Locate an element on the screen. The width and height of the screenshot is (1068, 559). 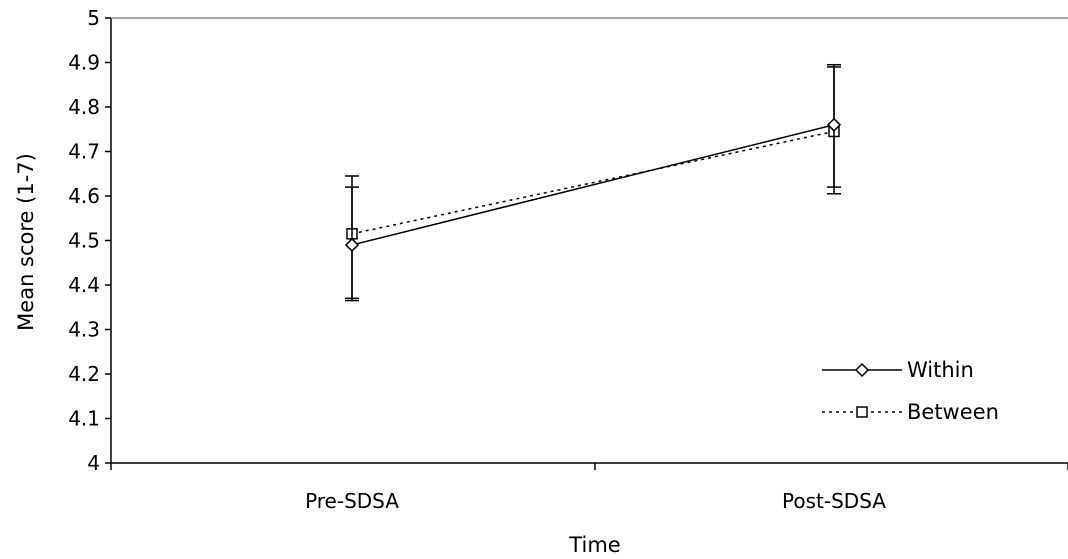
x-axis-title: Time is located at coordinates (594, 545).